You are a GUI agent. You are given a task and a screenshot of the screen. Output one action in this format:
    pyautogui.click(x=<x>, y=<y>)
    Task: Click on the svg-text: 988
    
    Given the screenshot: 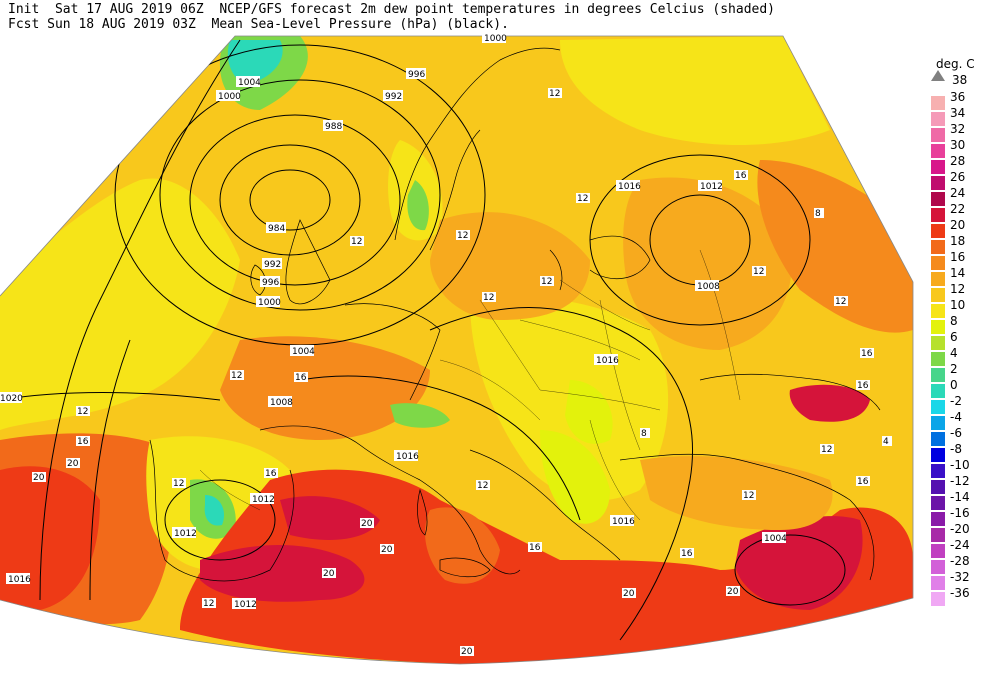 What is the action you would take?
    pyautogui.click(x=333, y=127)
    